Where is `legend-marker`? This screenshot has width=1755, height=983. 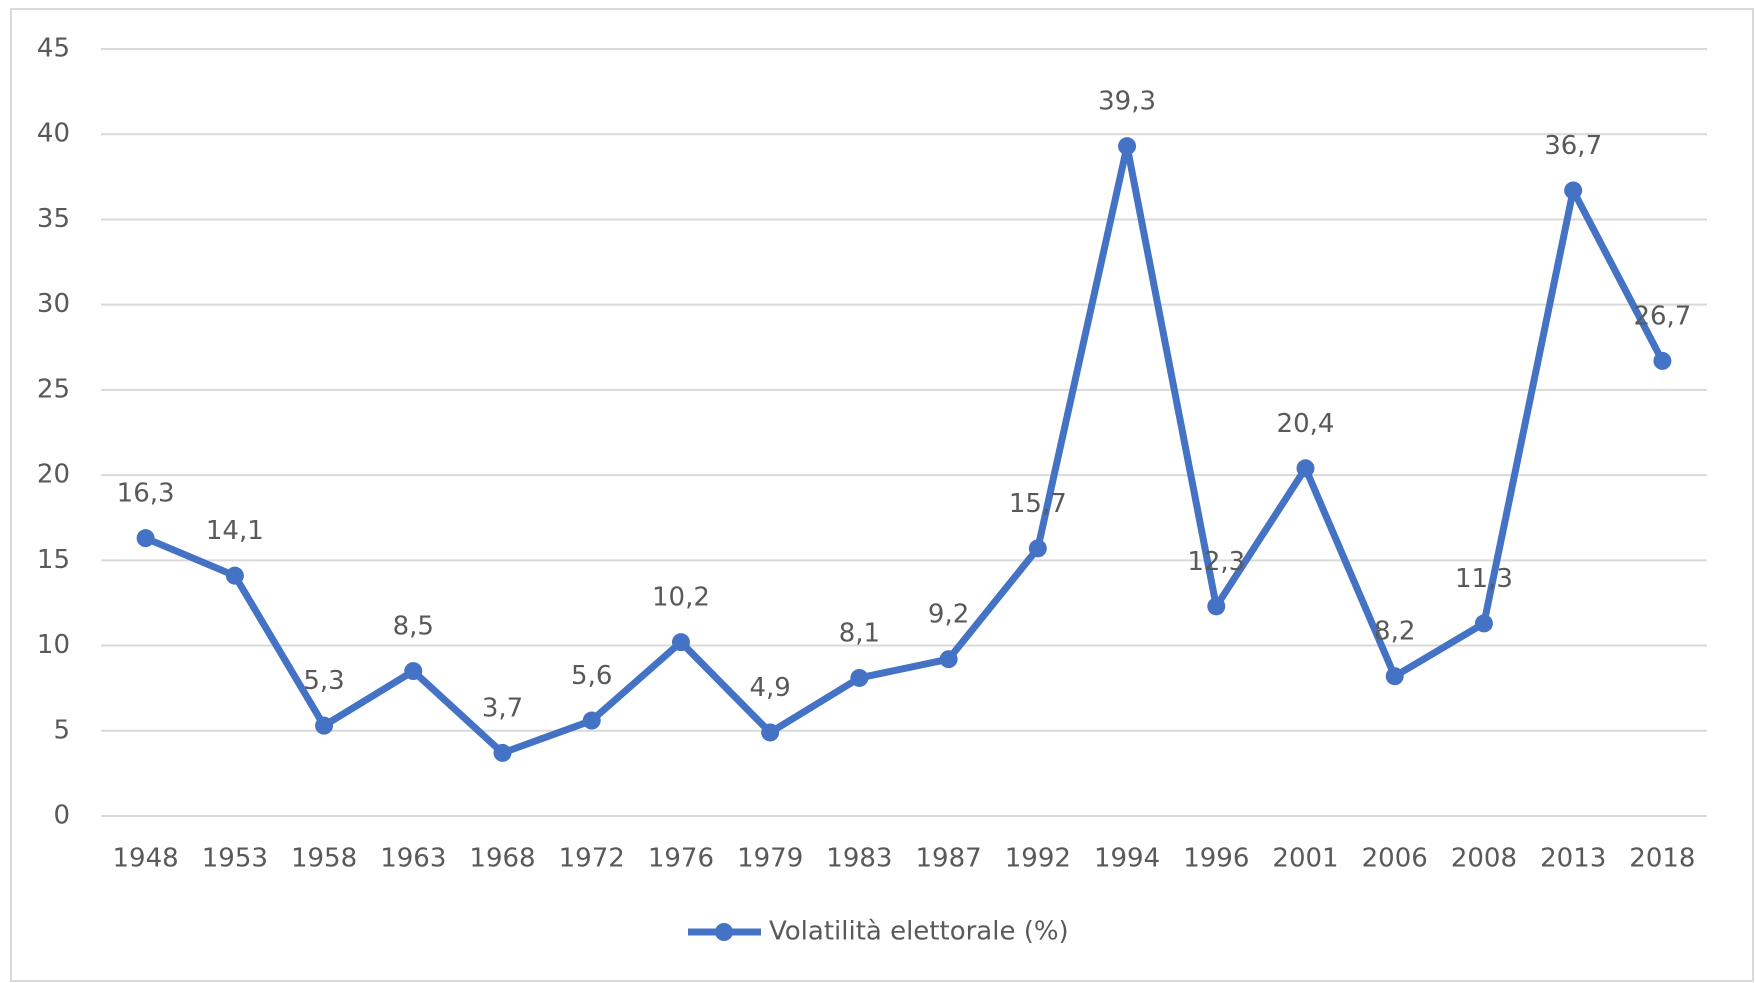 legend-marker is located at coordinates (724, 932).